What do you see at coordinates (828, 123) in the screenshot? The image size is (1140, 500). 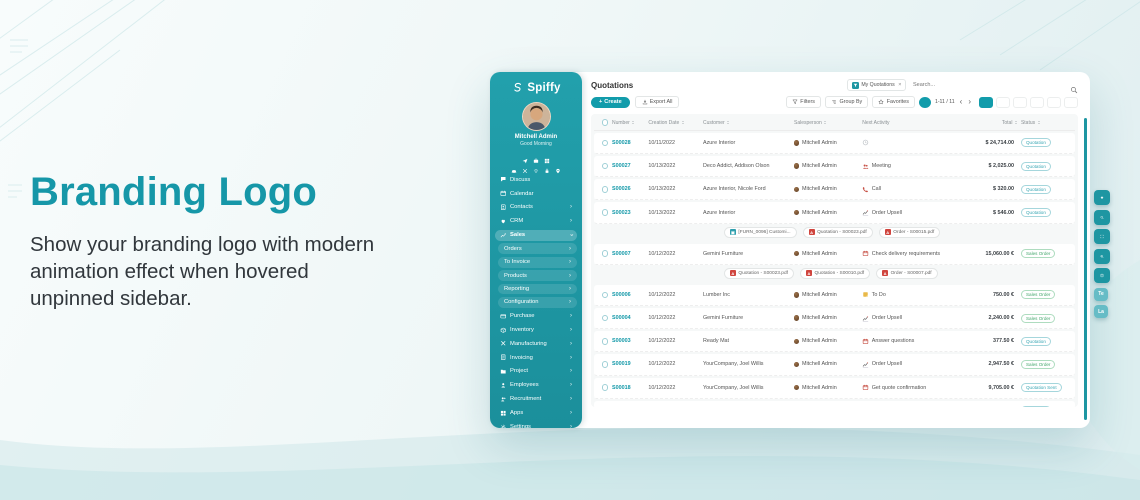 I see `column-header-salesperson: Salesperson` at bounding box center [828, 123].